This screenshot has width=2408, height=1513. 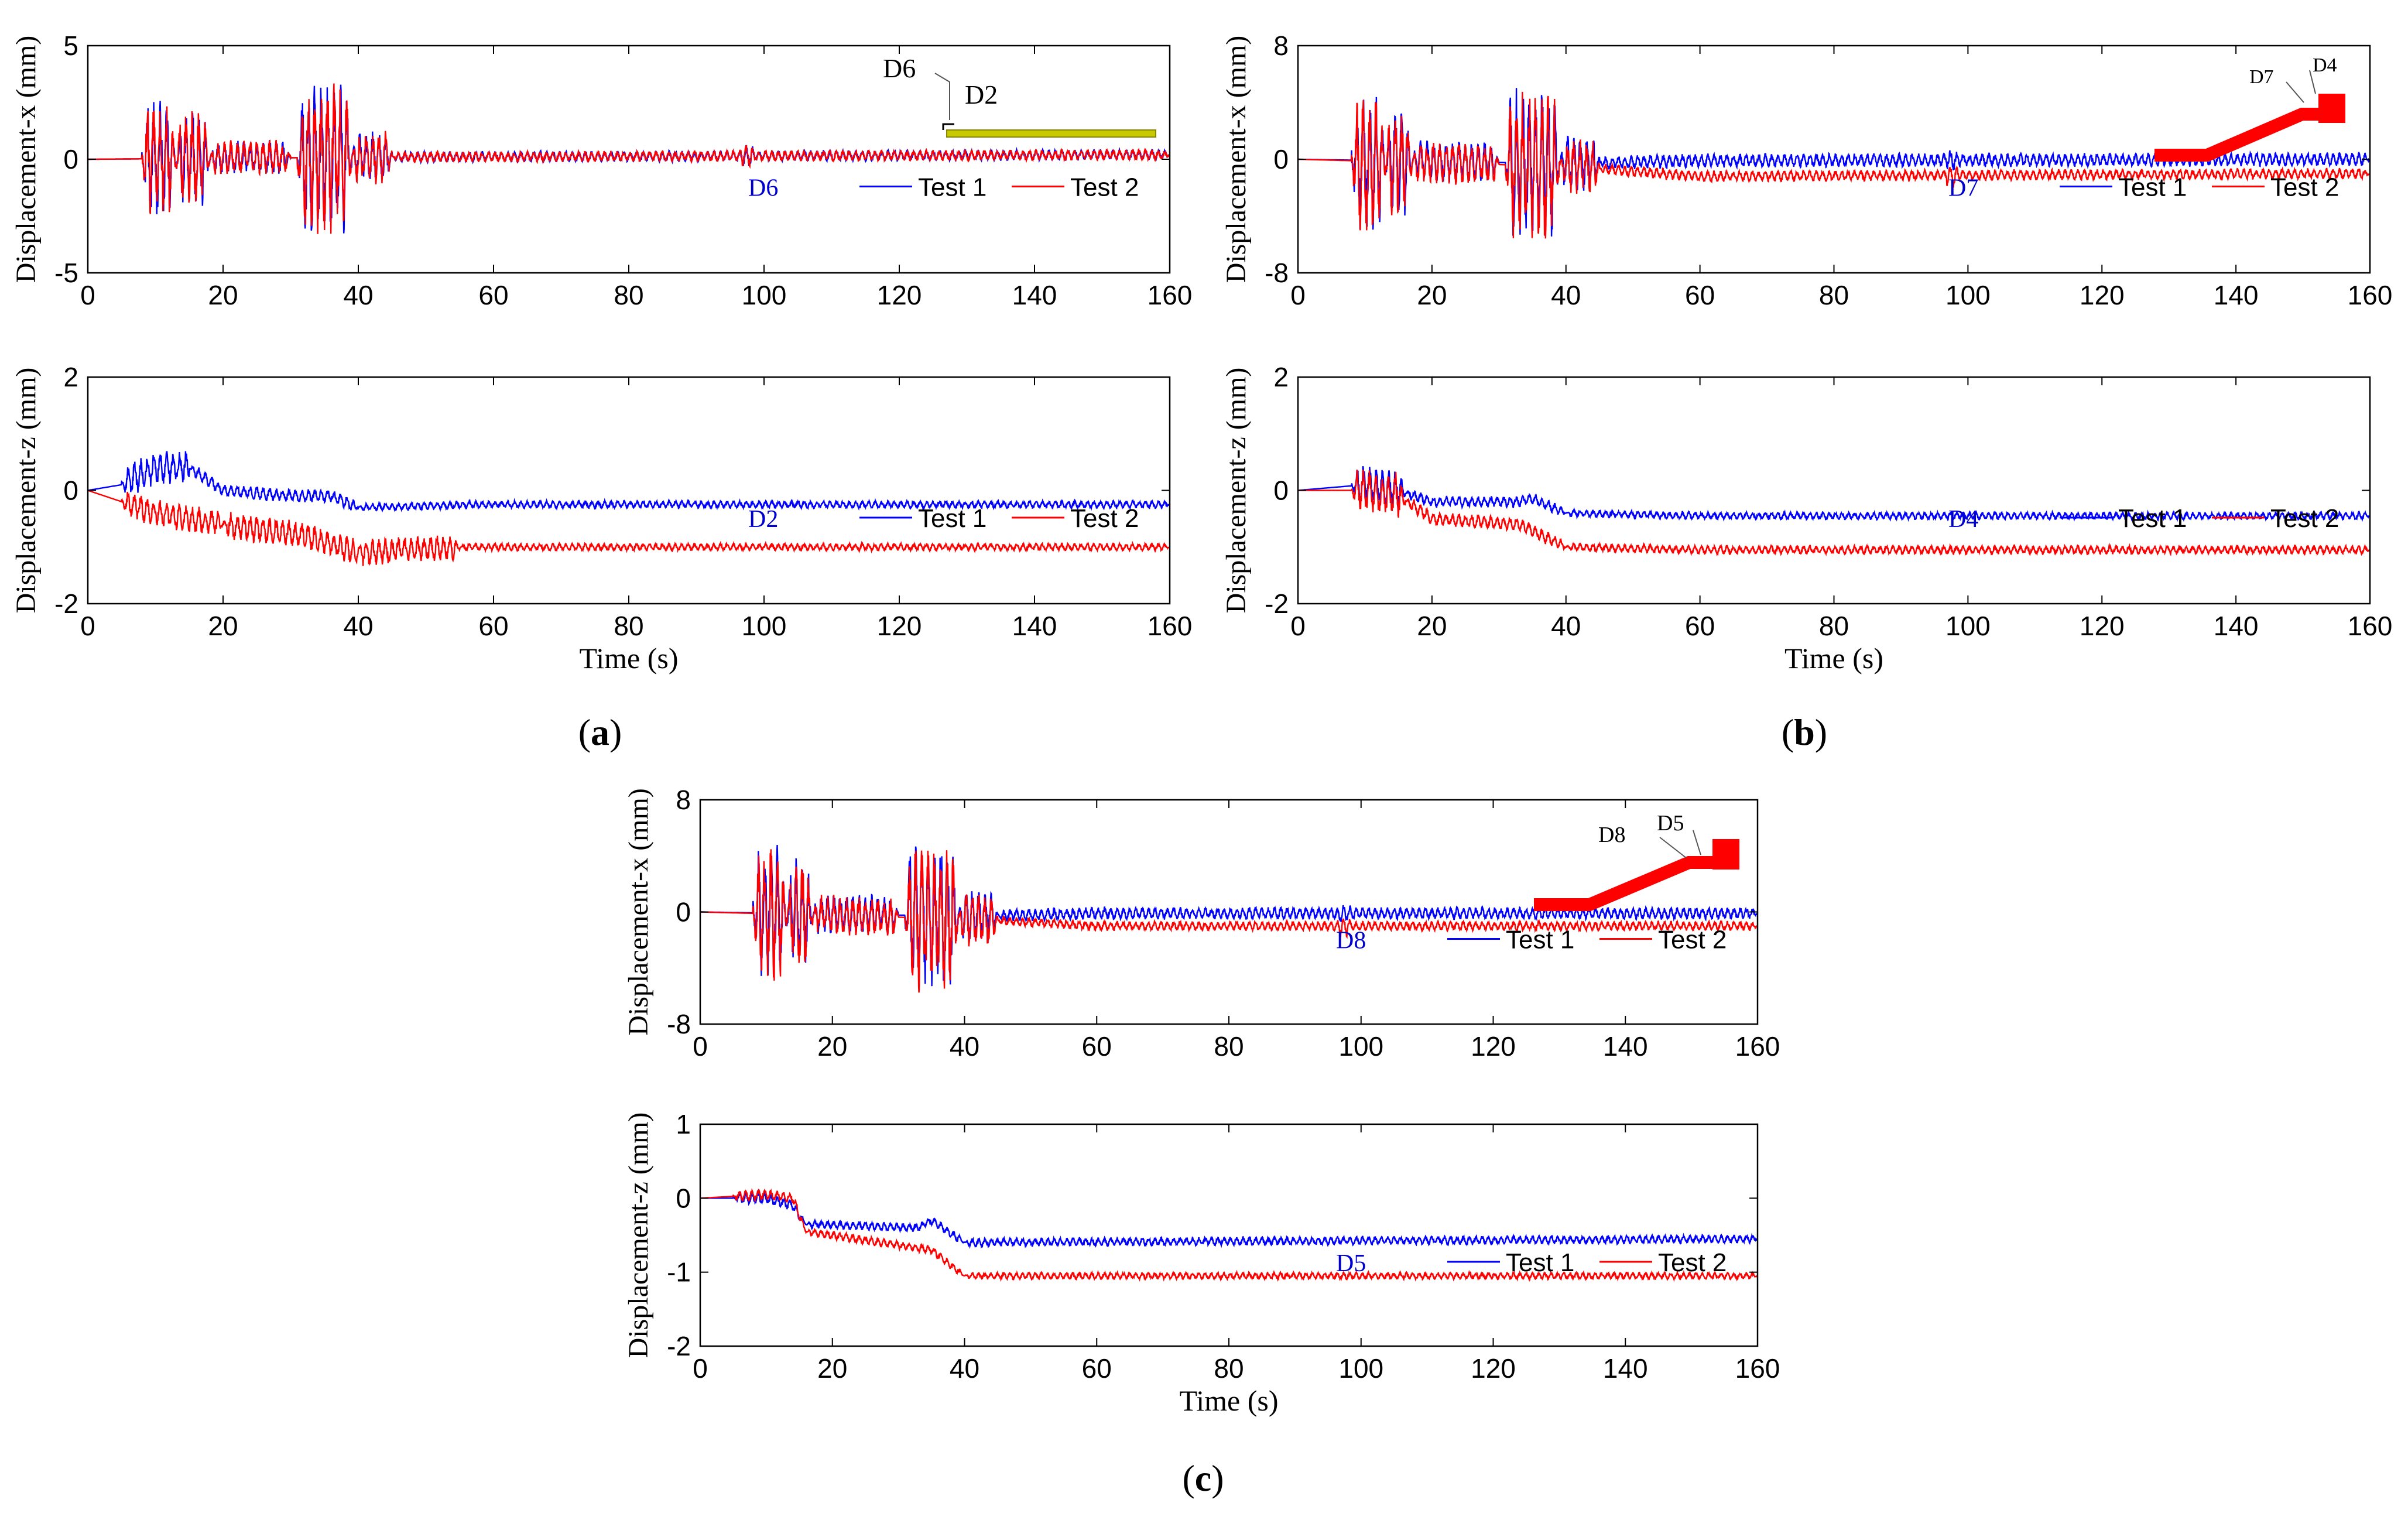 I want to click on sensor-annotation-label: D7, so click(x=1963, y=188).